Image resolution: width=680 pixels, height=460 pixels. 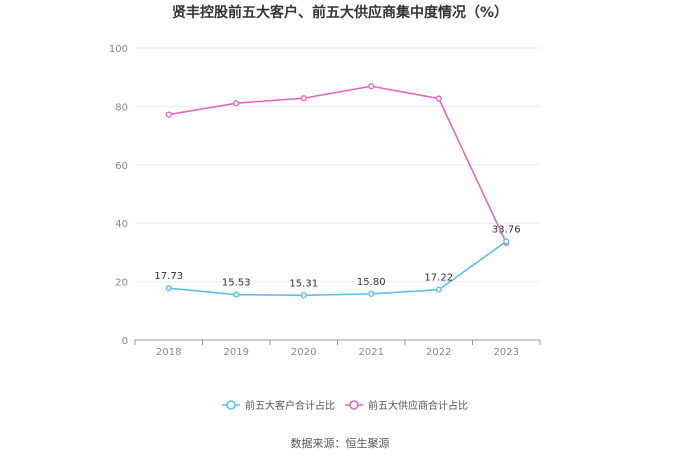 I want to click on data-labels: 17.73 15.53 15.31 15.80 17.22 33.76, so click(x=337, y=256).